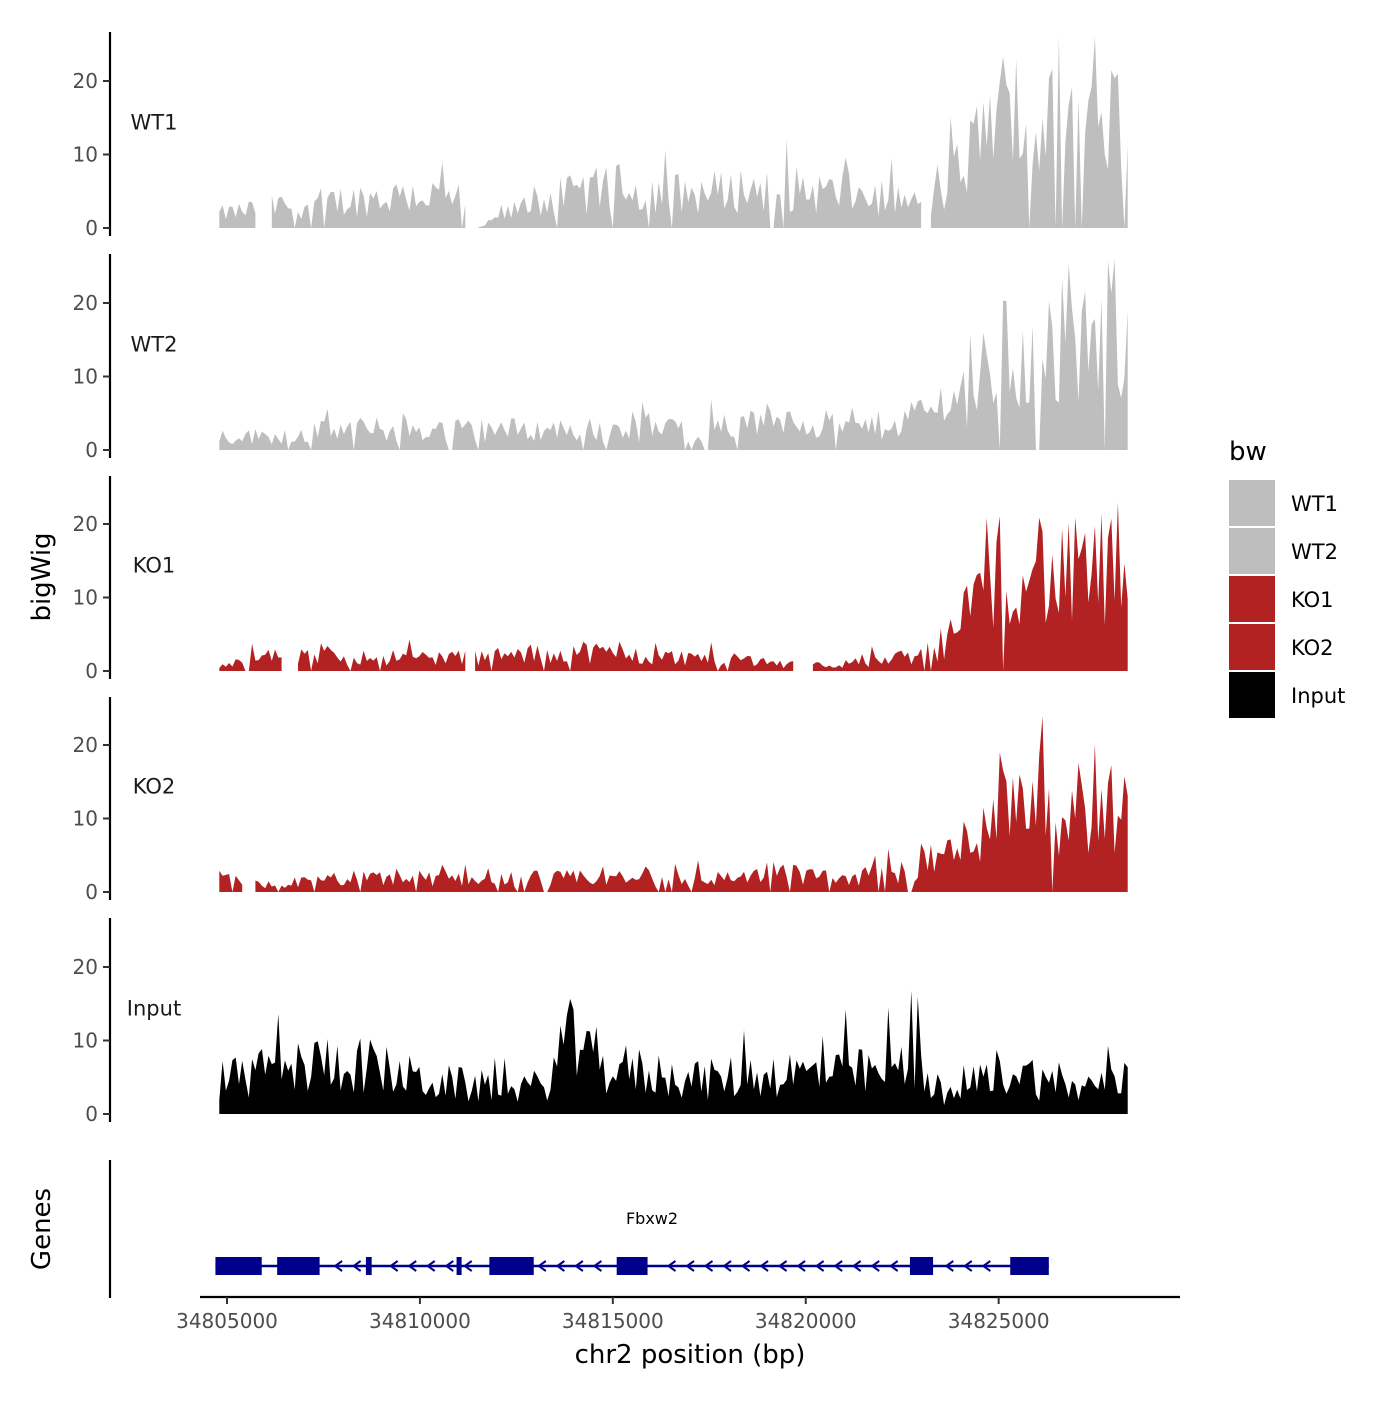 This screenshot has width=1400, height=1404. What do you see at coordinates (154, 786) in the screenshot?
I see `track-label-ko2: KO2` at bounding box center [154, 786].